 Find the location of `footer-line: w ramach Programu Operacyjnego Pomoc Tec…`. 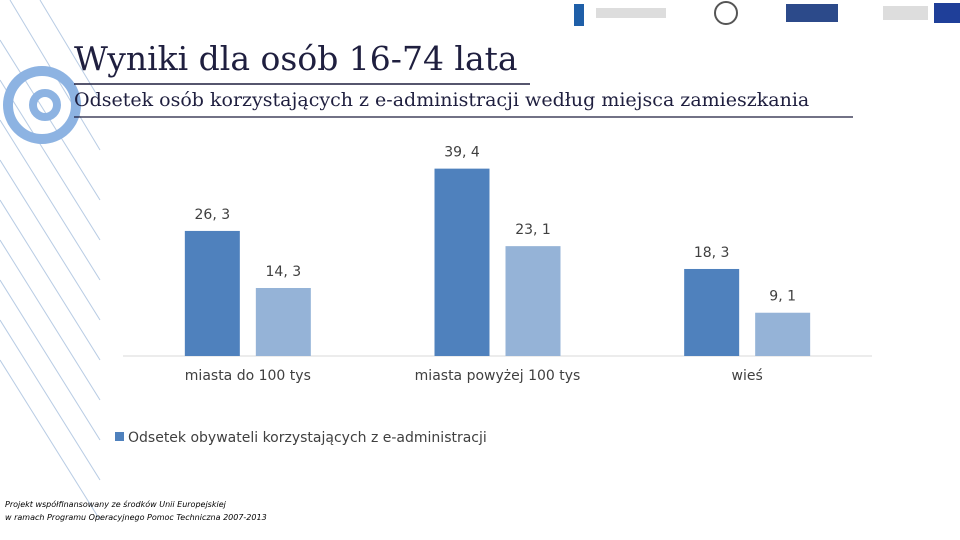

footer-line: w ramach Programu Operacyjnego Pomoc Tec… is located at coordinates (136, 517).